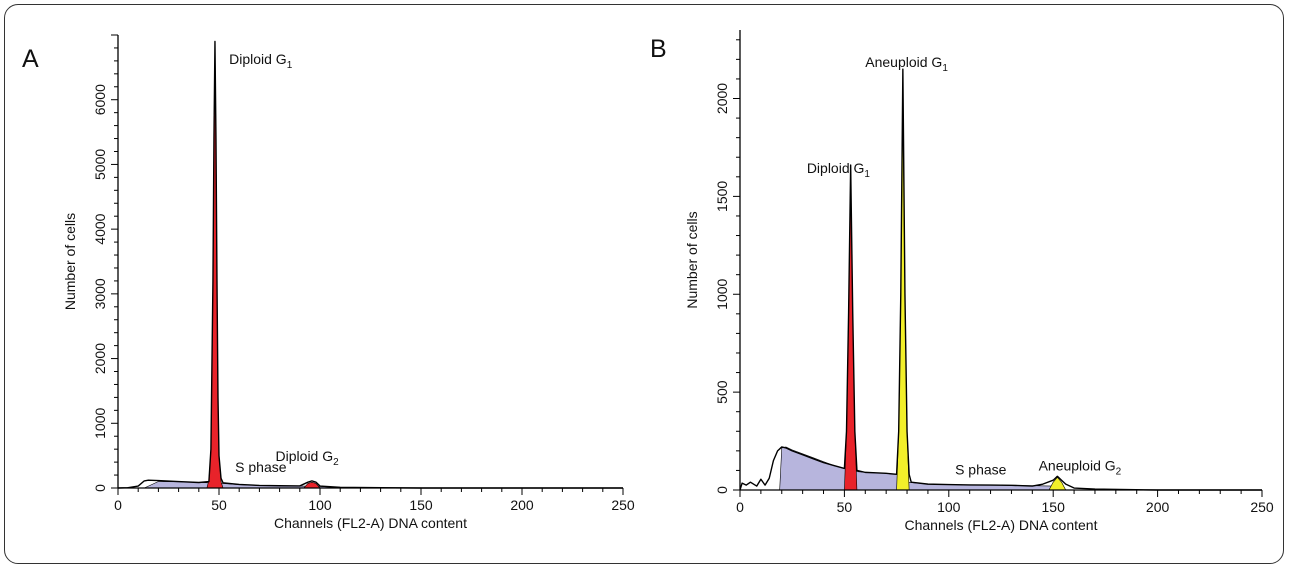  Describe the element at coordinates (308, 458) in the screenshot. I see `annotation-label: Diploid G2` at that location.